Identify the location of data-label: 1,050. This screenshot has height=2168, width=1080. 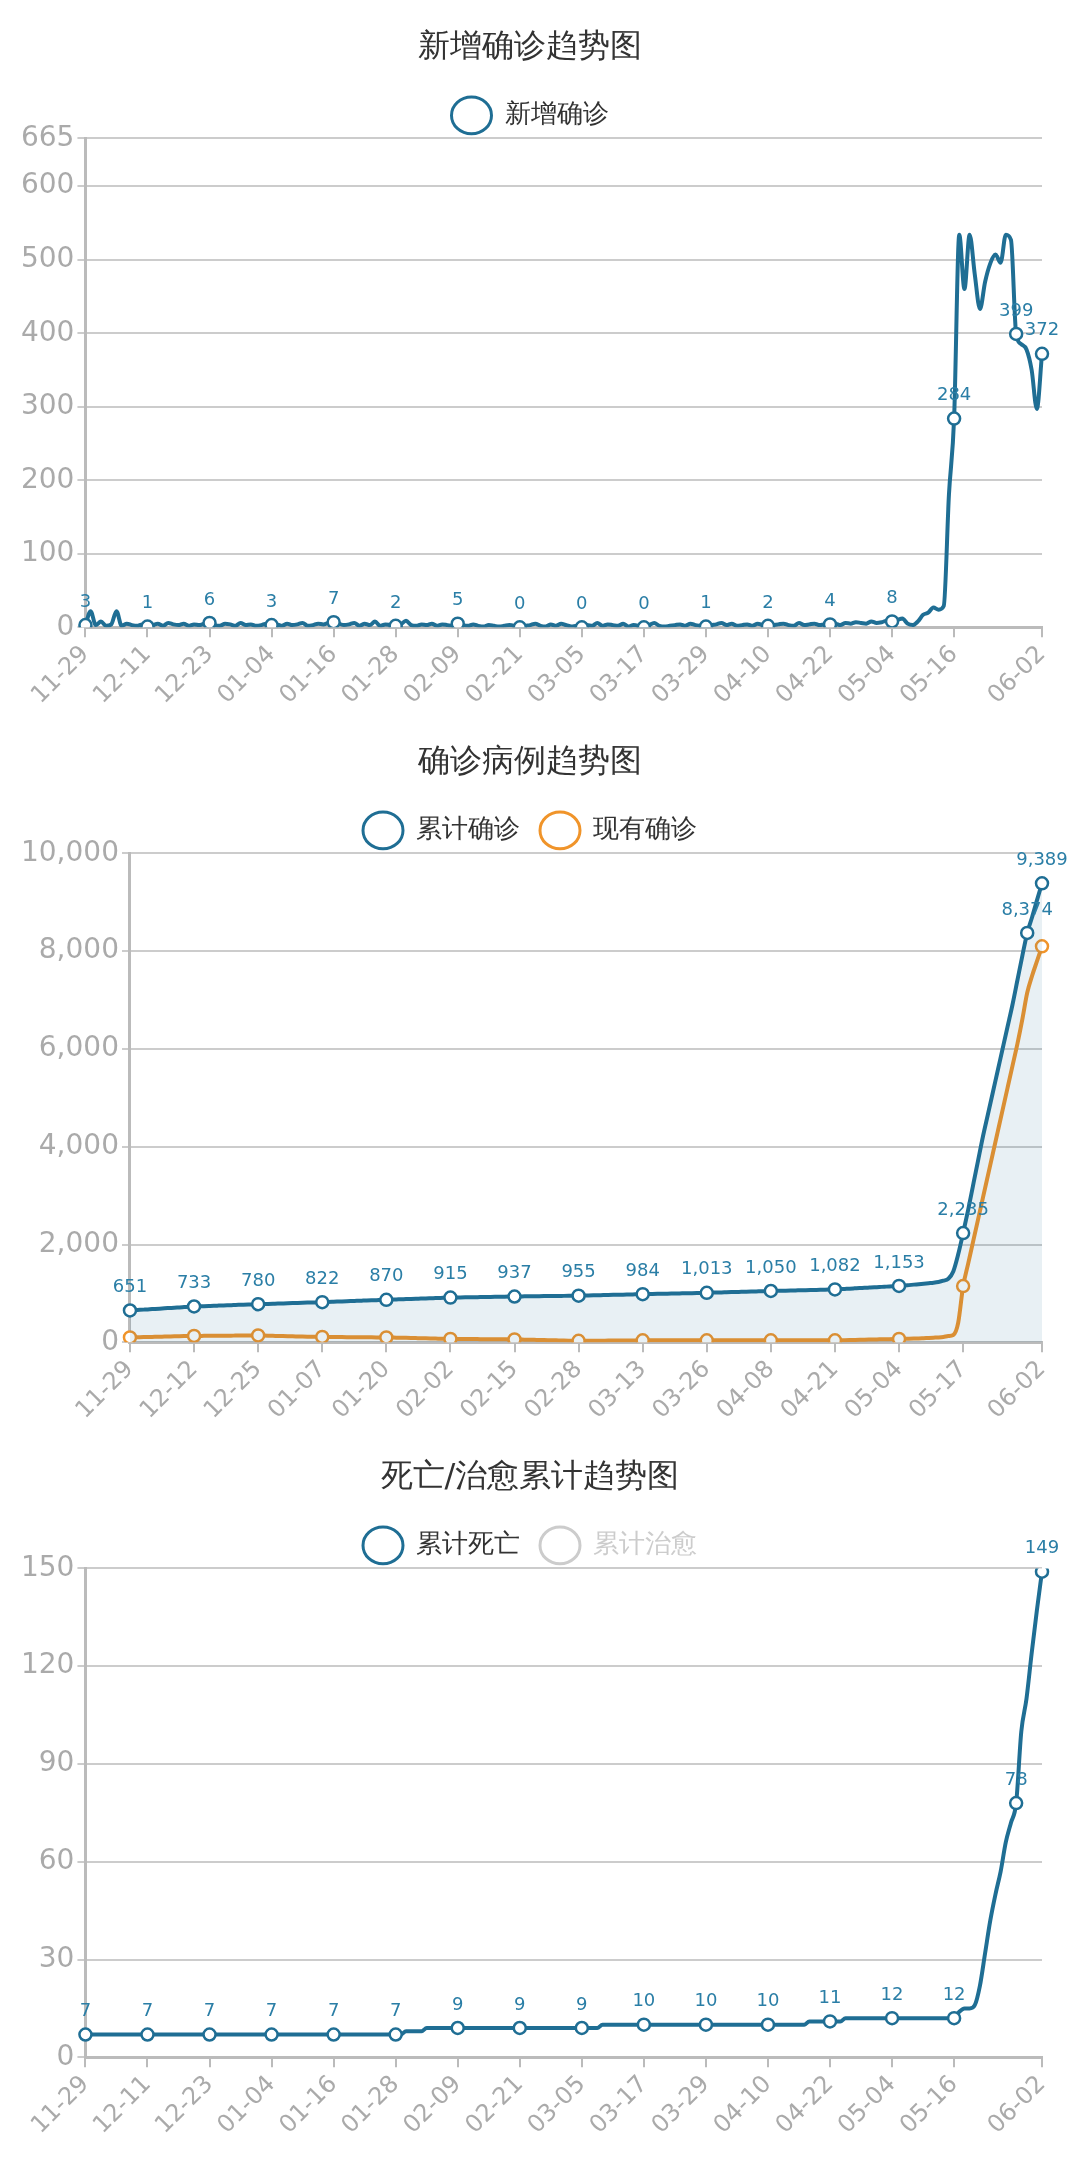
(771, 1266).